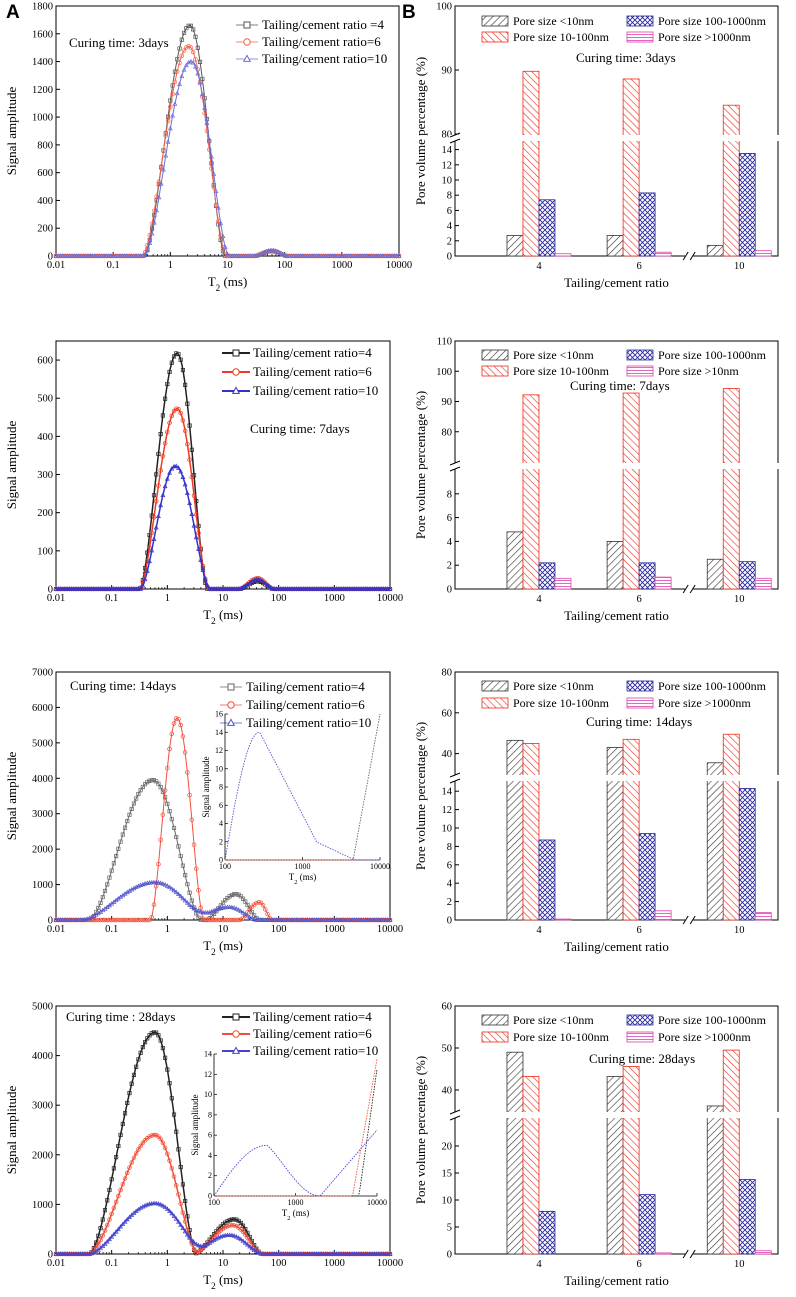 Image resolution: width=796 pixels, height=1297 pixels. Describe the element at coordinates (42, 779) in the screenshot. I see `y-tick-label: 4000` at that location.